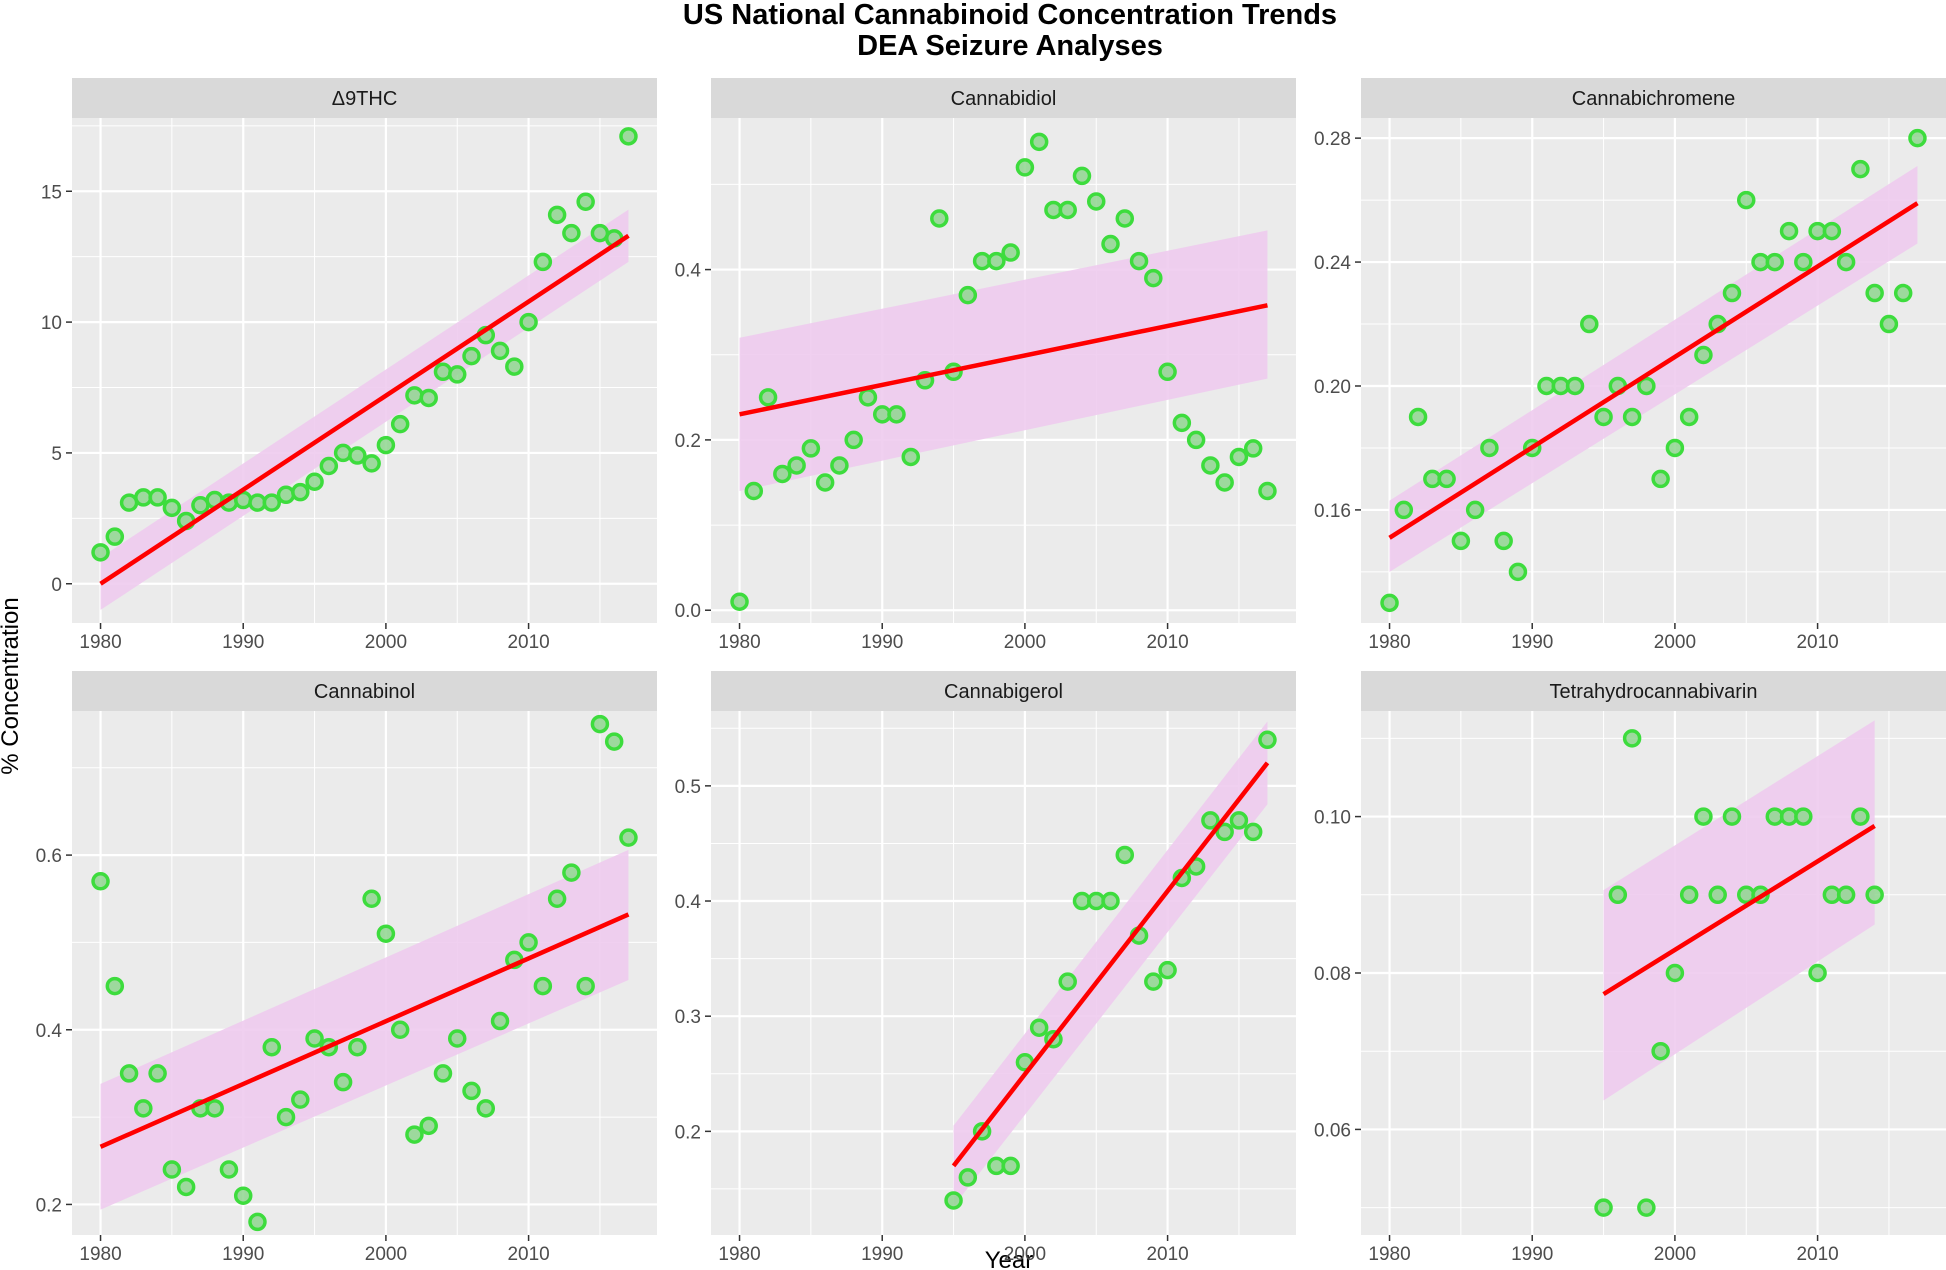 The height and width of the screenshot is (1270, 1946). I want to click on y-tick-label: 0.6, so click(49, 856).